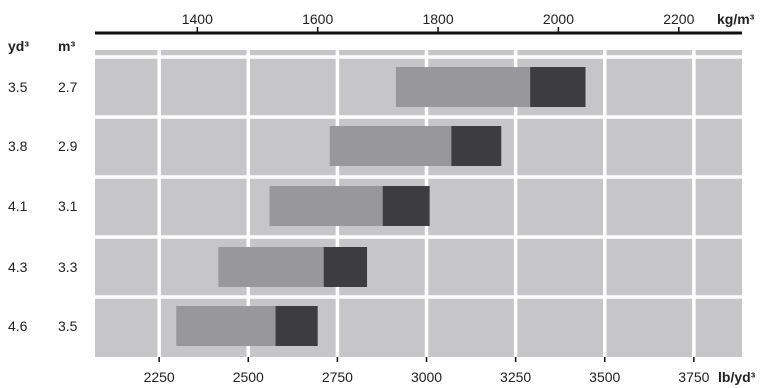  I want to click on yd3-column-header: yd³, so click(18, 46).